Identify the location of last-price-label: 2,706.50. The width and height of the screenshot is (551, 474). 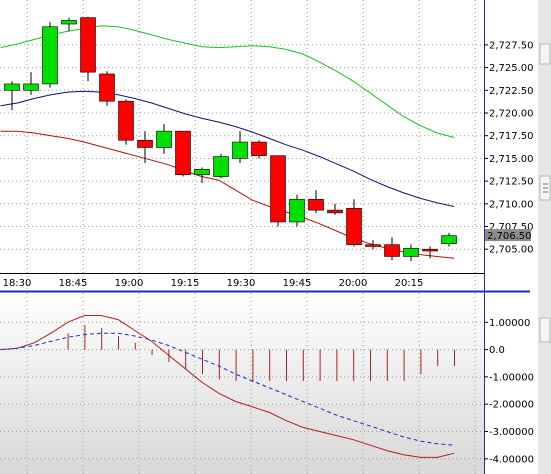
(509, 236).